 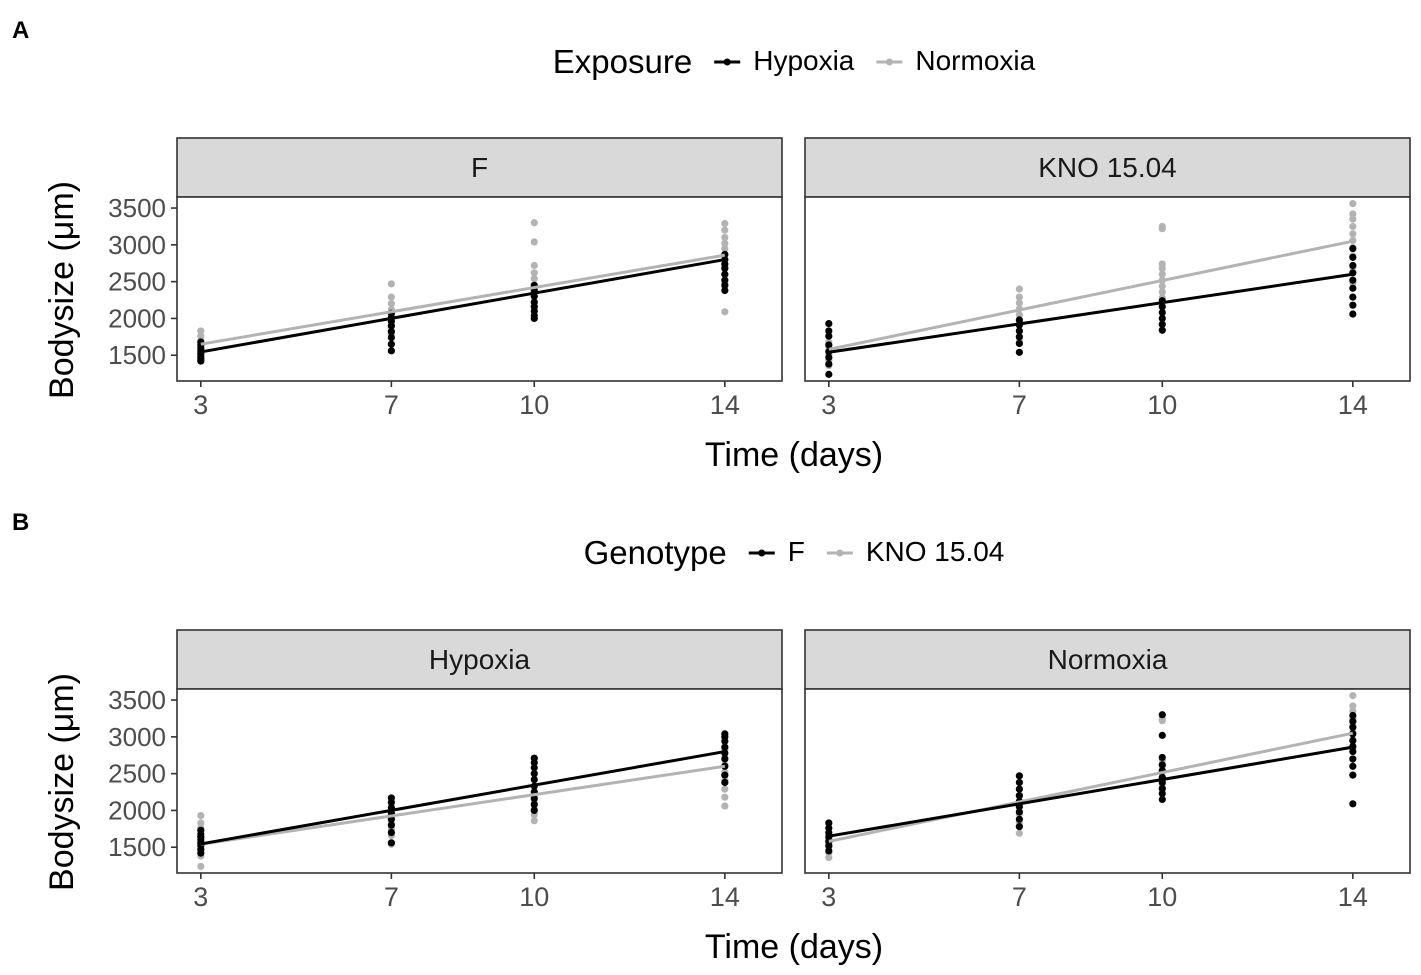 I want to click on facet-1: KNO 15.04 3 7 10 14, so click(x=1107, y=278).